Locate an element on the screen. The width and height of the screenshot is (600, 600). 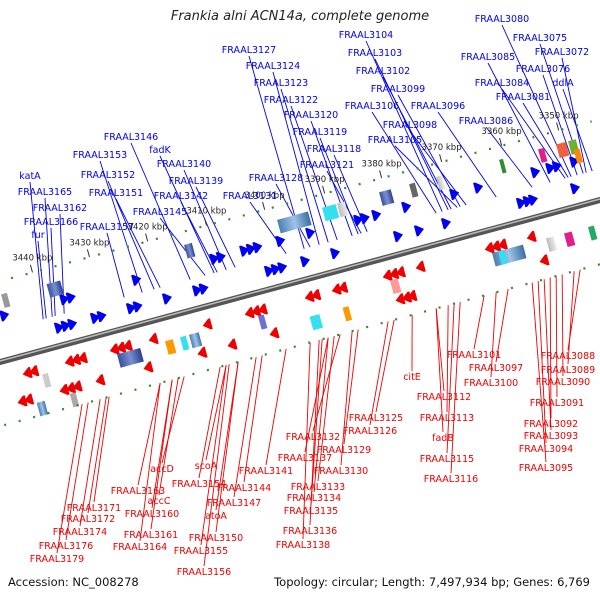
reverse-gene-label: FRAAL3138 is located at coordinates (303, 545).